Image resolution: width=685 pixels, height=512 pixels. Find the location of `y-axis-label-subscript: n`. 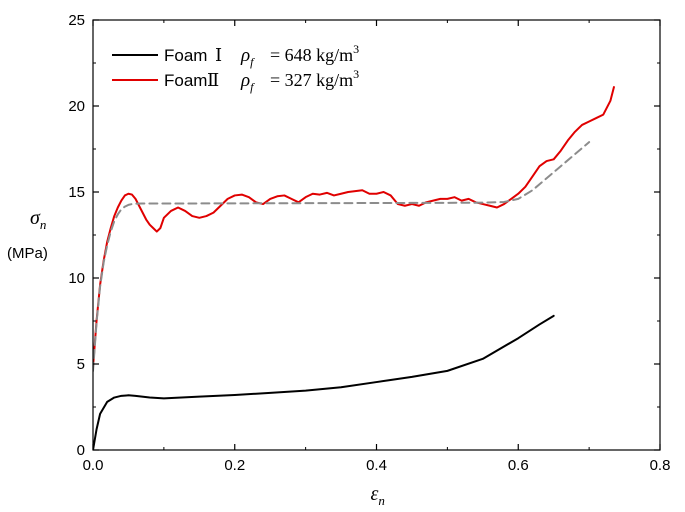

y-axis-label-subscript: n is located at coordinates (43, 224).